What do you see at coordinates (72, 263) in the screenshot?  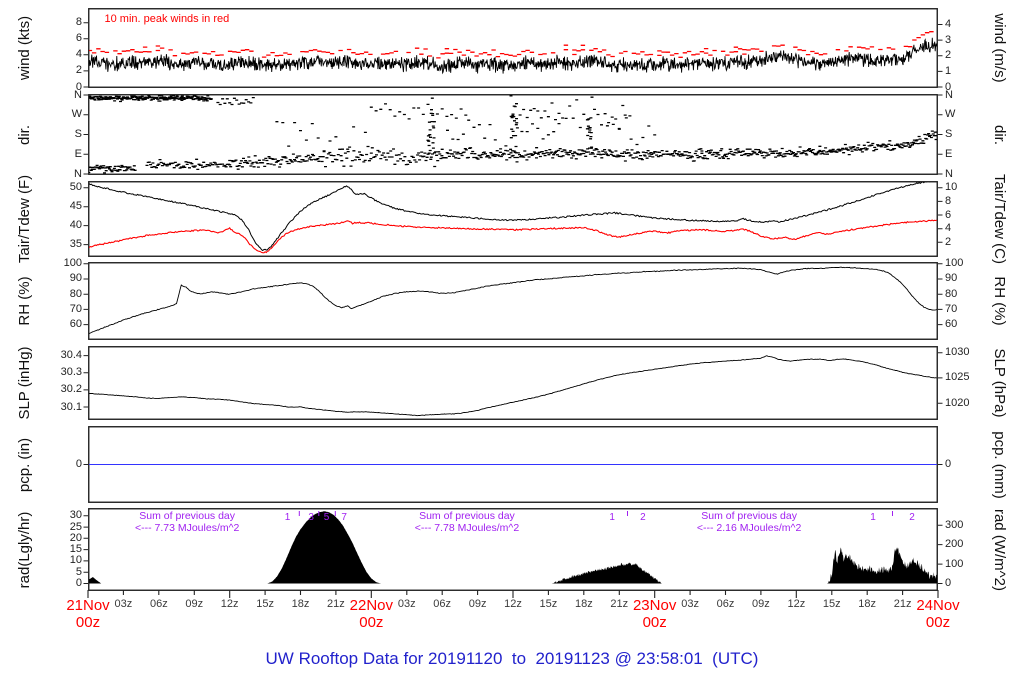 I see `rh-ytick-left: 100` at bounding box center [72, 263].